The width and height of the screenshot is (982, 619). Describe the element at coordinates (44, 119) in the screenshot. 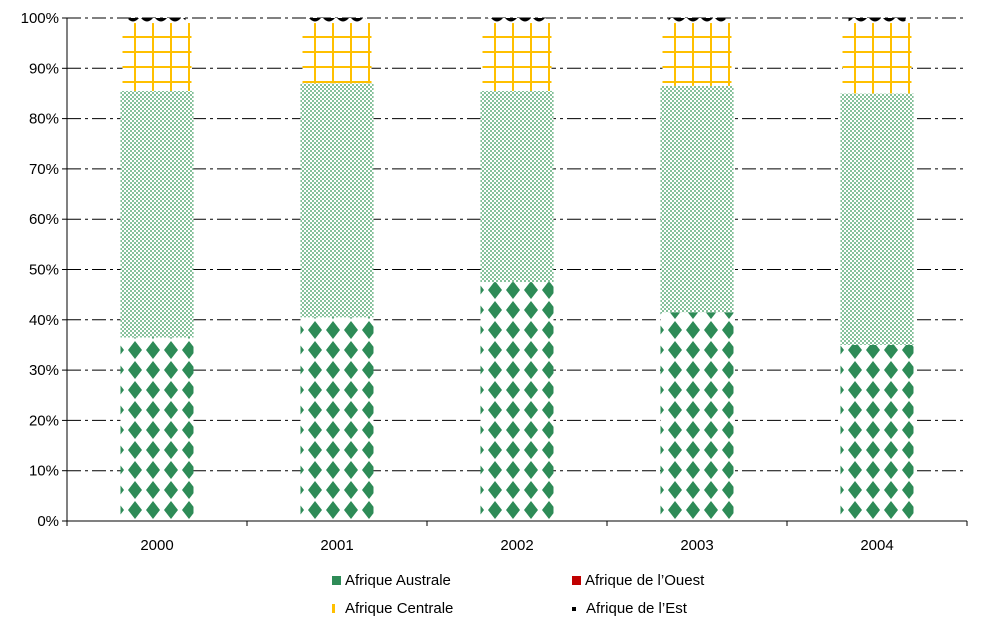

I see `y-tick-label: 80%` at that location.